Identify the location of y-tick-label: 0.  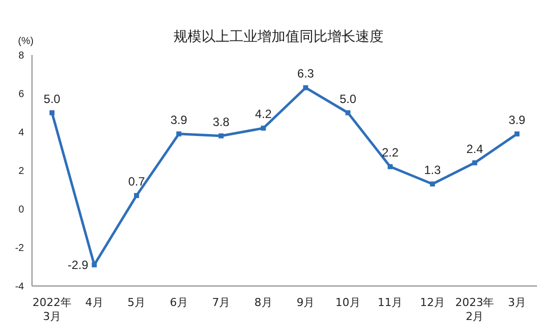
(21, 210).